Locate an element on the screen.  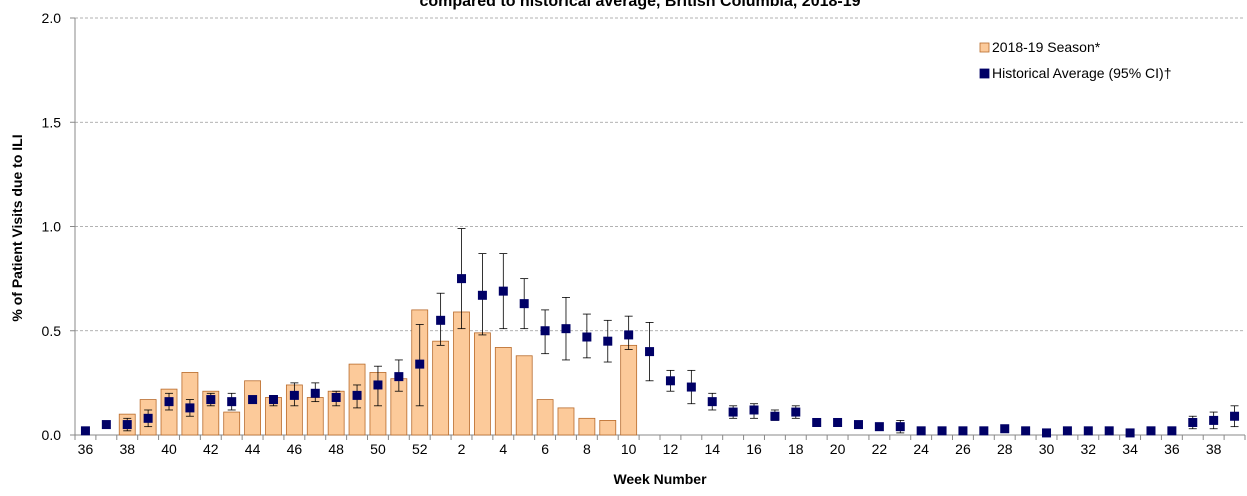
x-tick-label: 40 is located at coordinates (169, 449).